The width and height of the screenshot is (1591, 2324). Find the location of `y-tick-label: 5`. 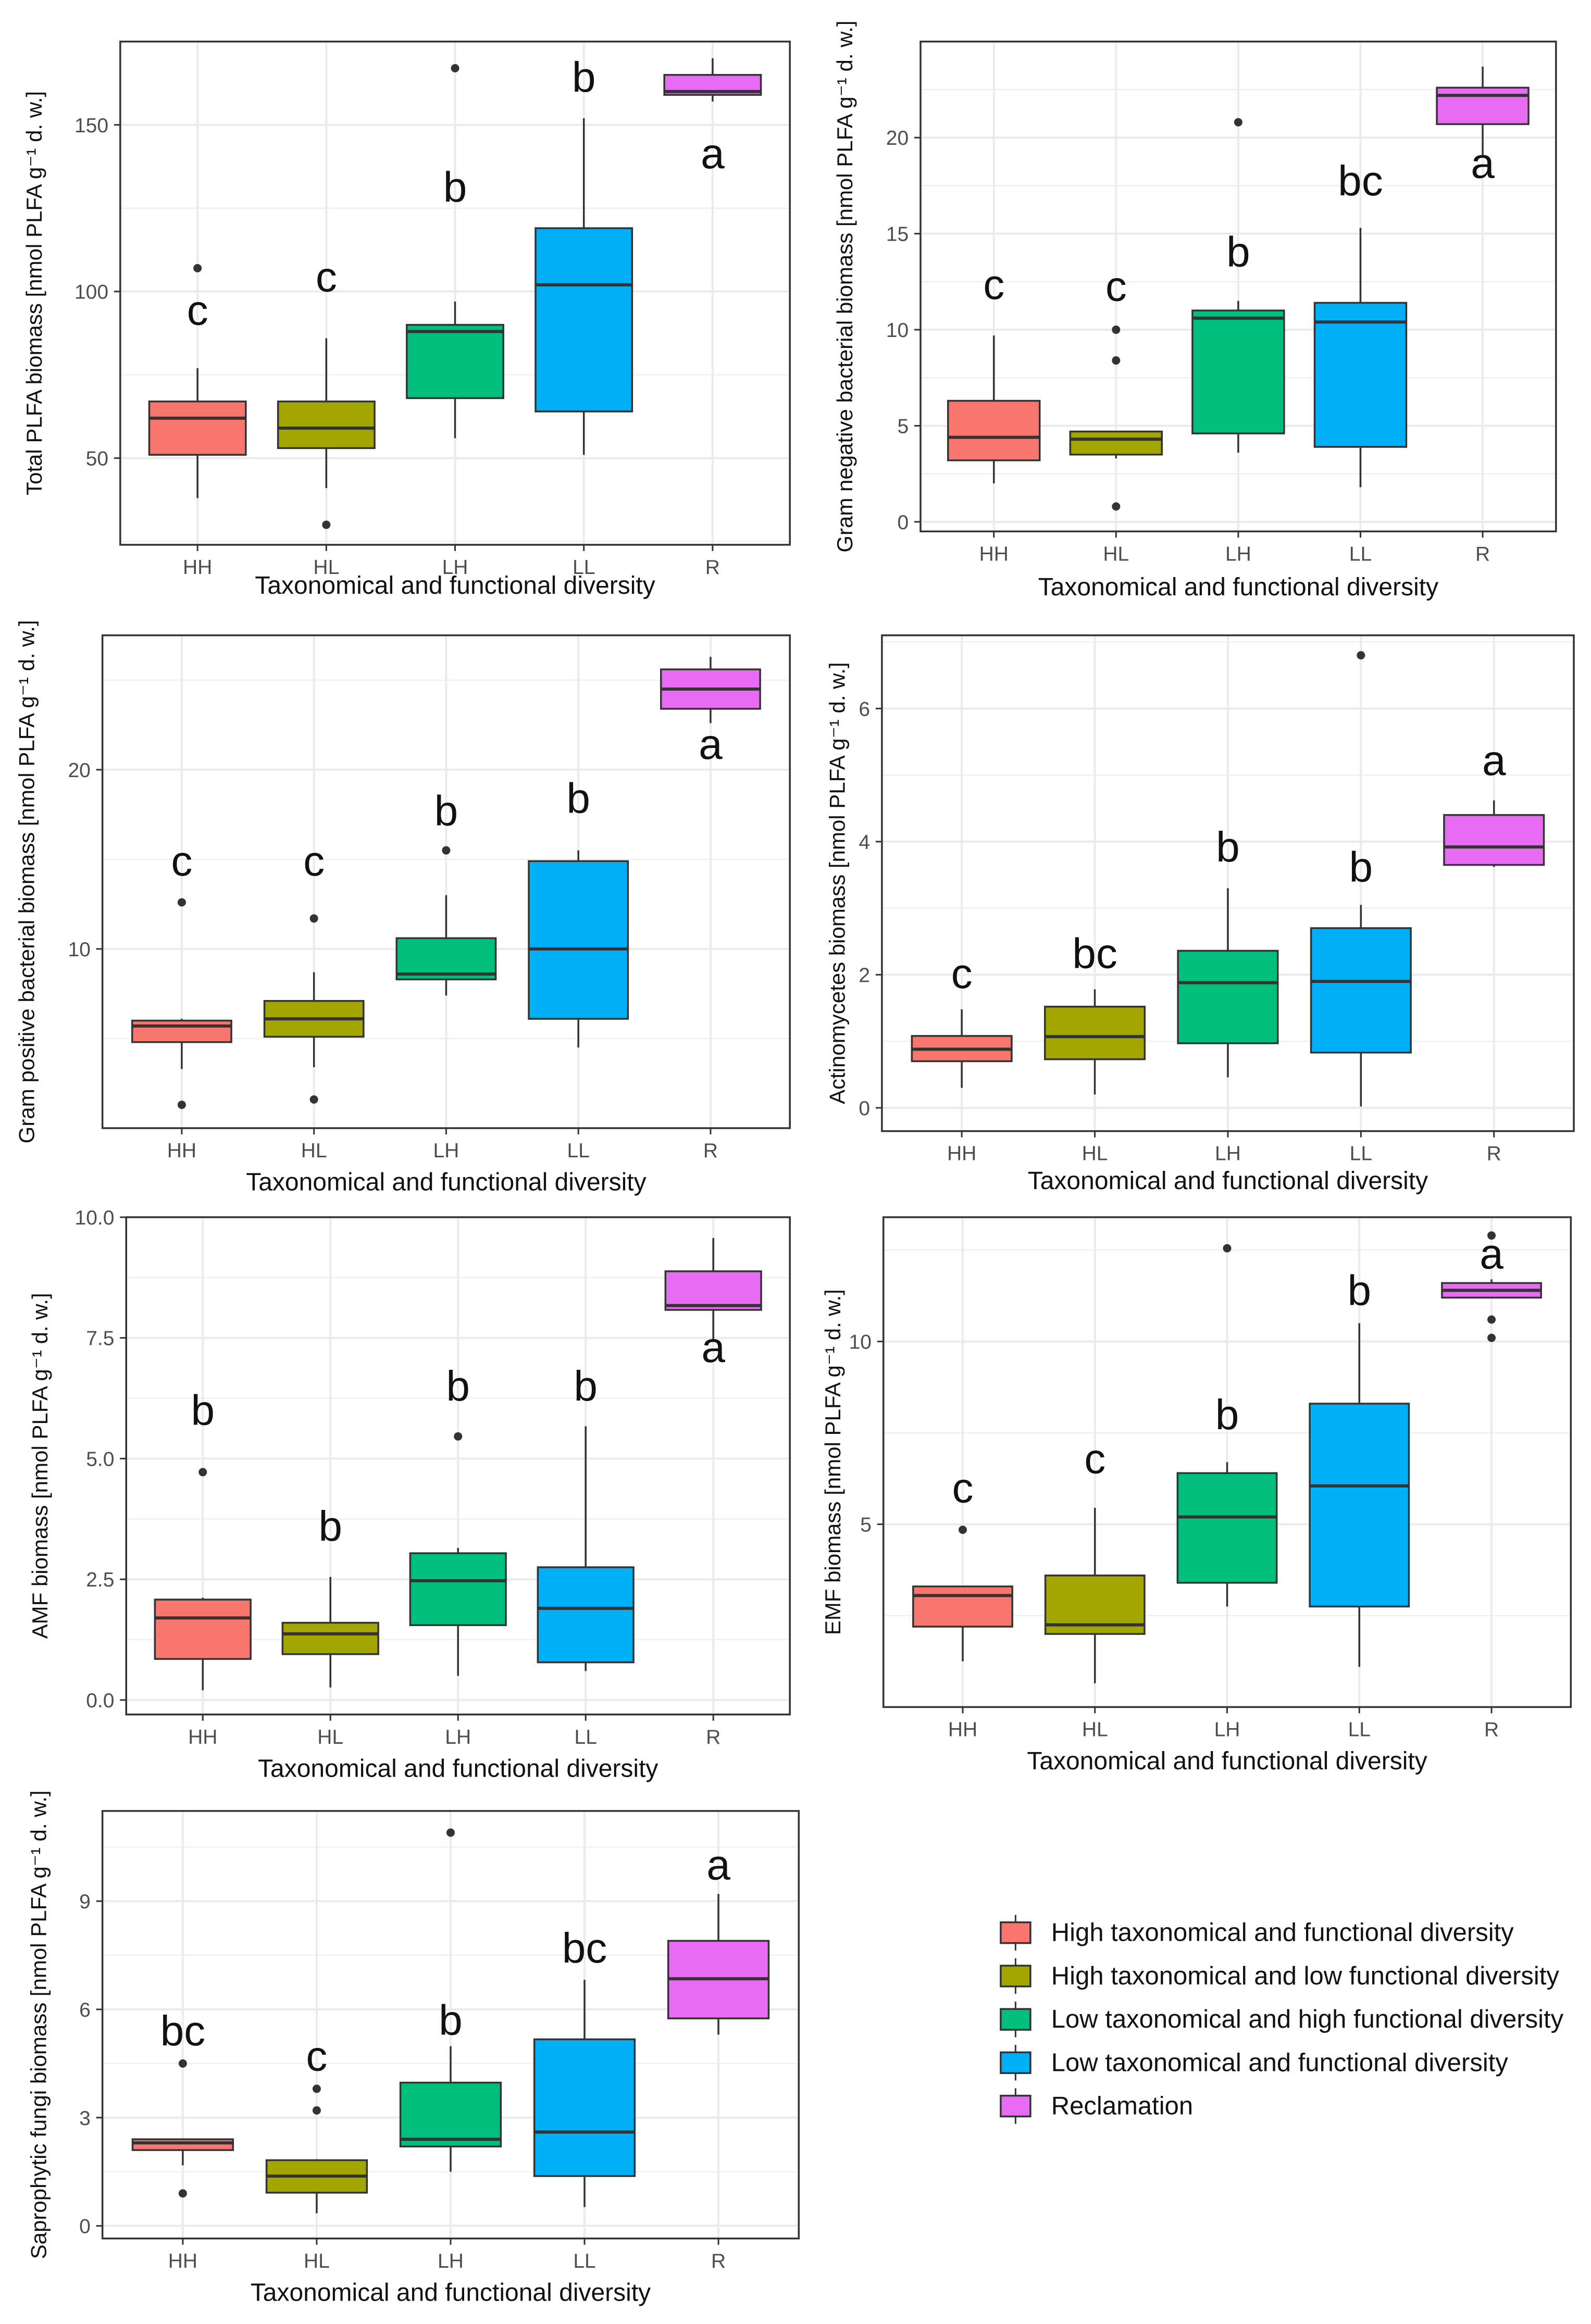

y-tick-label: 5 is located at coordinates (866, 1525).